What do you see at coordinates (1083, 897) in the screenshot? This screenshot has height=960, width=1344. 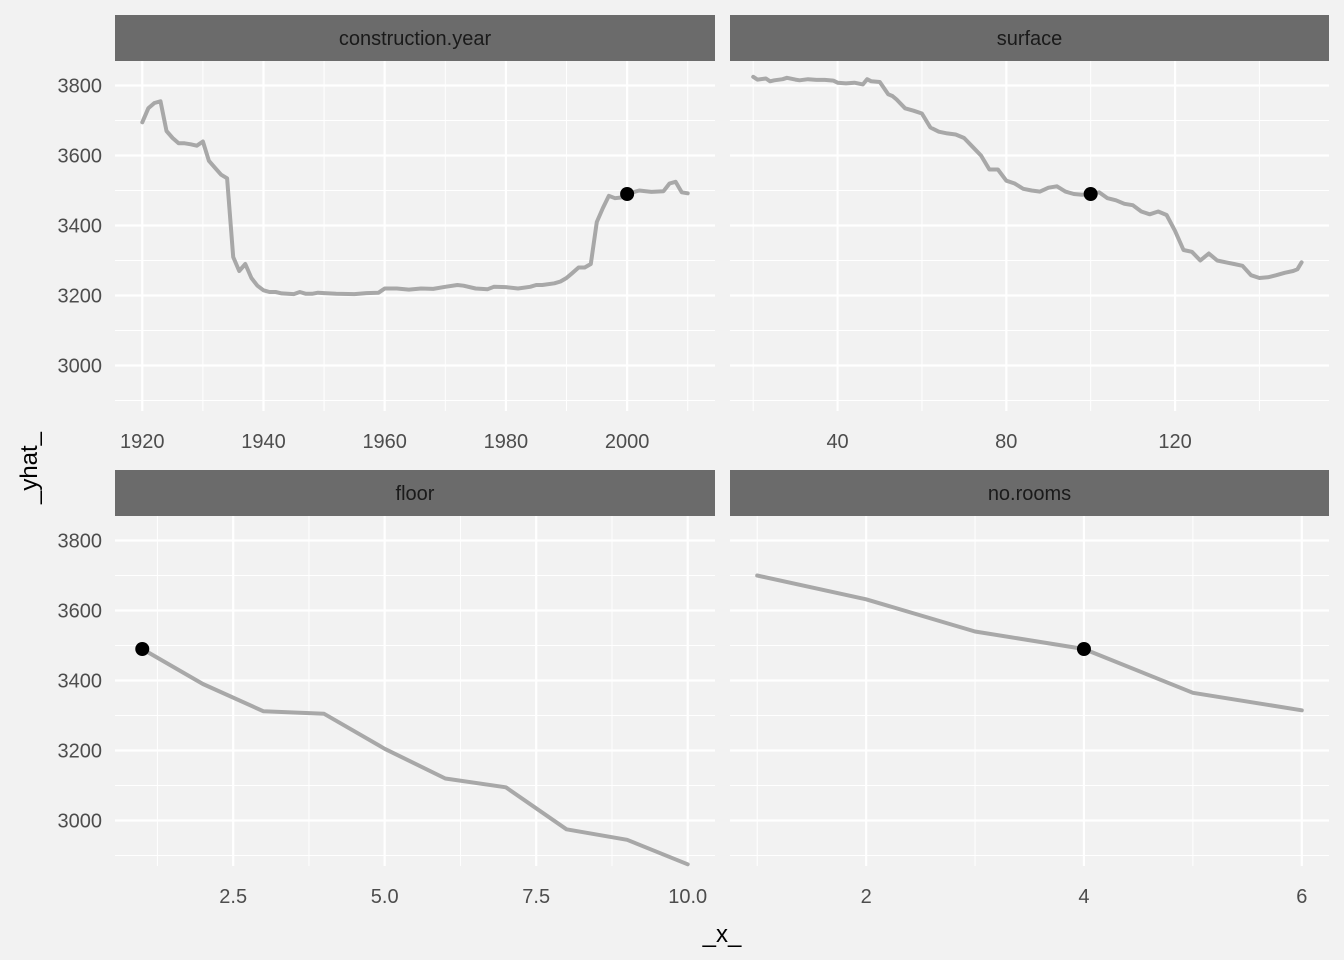 I see `x-tick-label: 4` at bounding box center [1083, 897].